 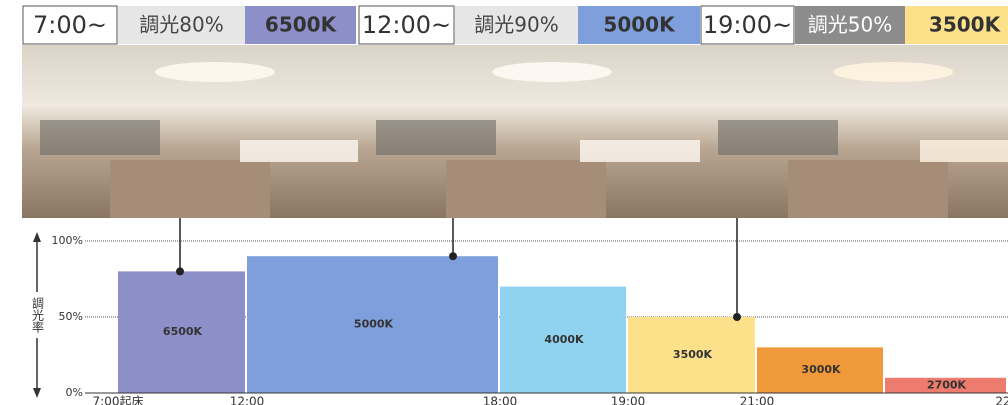 What do you see at coordinates (71, 316) in the screenshot?
I see `y-tick-label: 50%` at bounding box center [71, 316].